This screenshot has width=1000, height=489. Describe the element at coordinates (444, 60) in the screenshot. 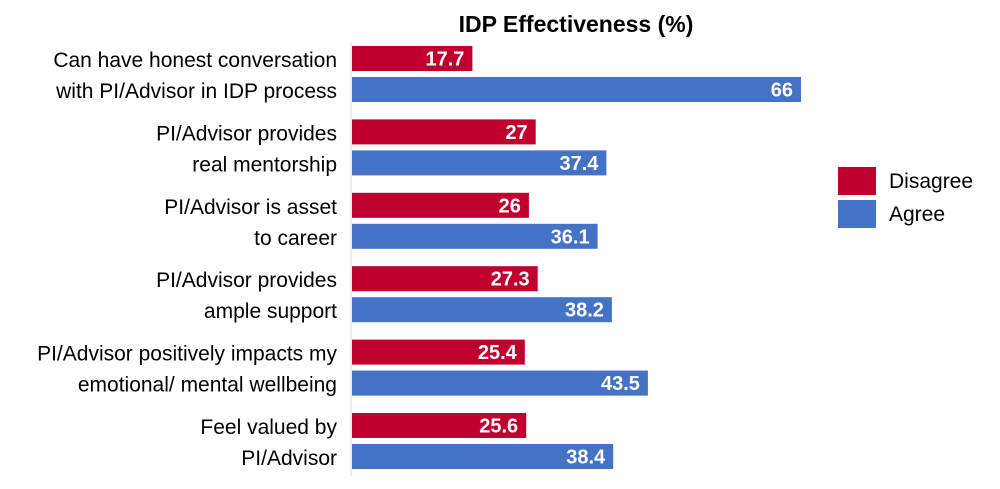

I see `data-label-disagree-1: 17.7` at that location.